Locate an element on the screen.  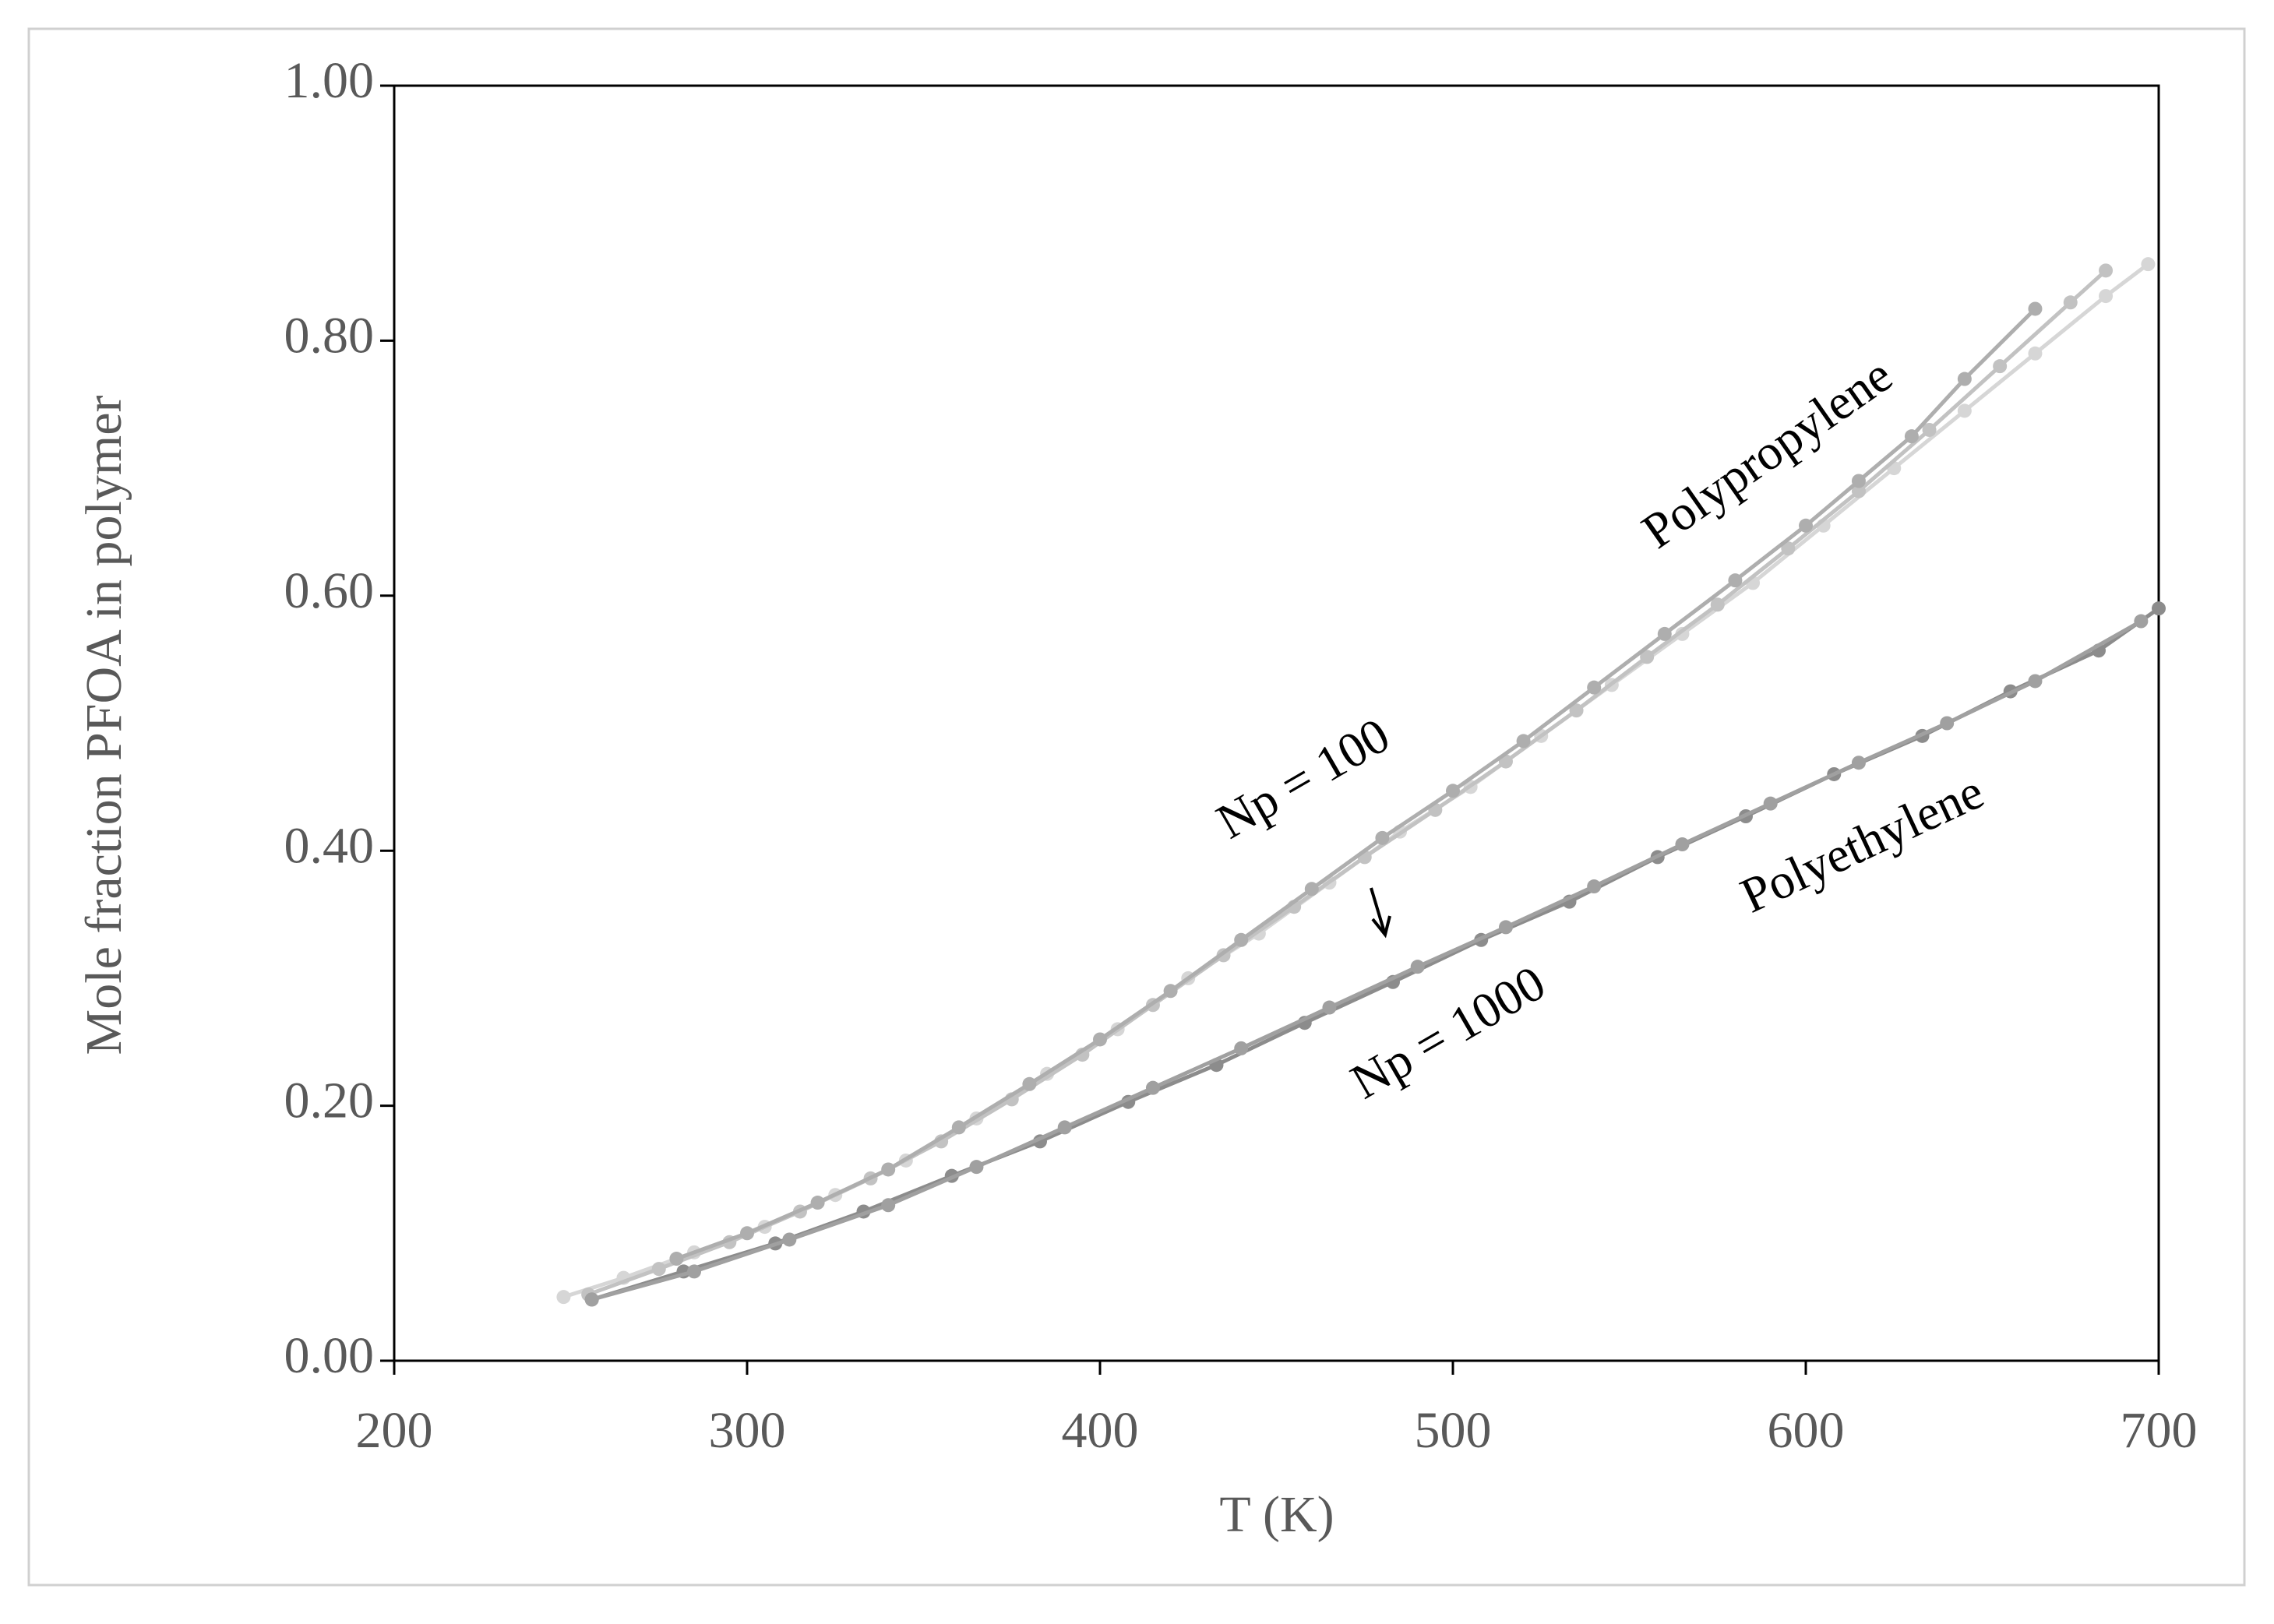
y-axis-label: Mole fraction PFOA in polymer is located at coordinates (104, 726).